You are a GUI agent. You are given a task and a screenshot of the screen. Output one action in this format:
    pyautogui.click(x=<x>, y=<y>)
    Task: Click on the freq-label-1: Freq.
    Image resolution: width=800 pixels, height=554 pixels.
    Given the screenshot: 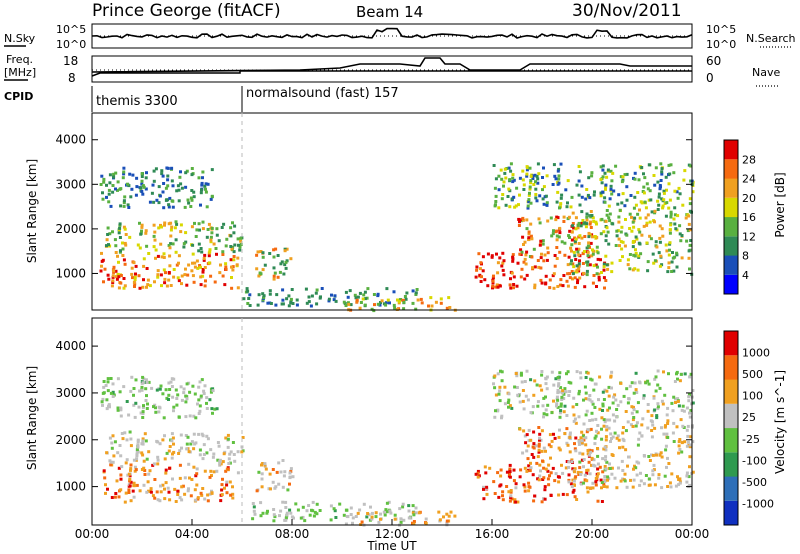 What is the action you would take?
    pyautogui.click(x=19, y=59)
    